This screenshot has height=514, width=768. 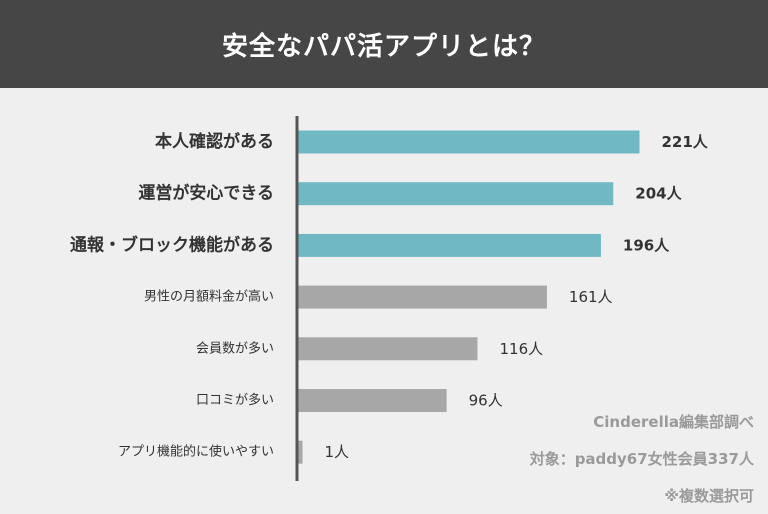 What do you see at coordinates (521, 349) in the screenshot?
I see `value-label: 116人` at bounding box center [521, 349].